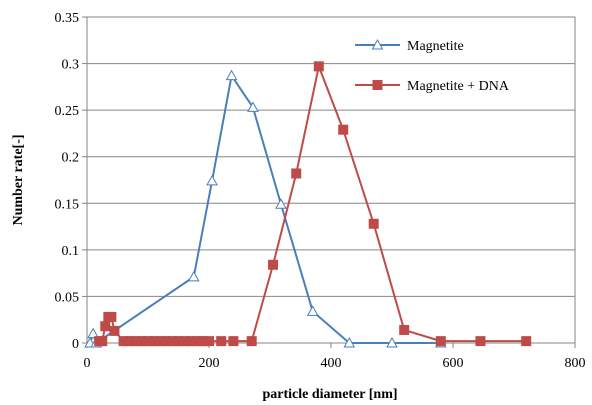 The height and width of the screenshot is (405, 592). Describe the element at coordinates (71, 251) in the screenshot. I see `y-tick-label: 0.1` at that location.